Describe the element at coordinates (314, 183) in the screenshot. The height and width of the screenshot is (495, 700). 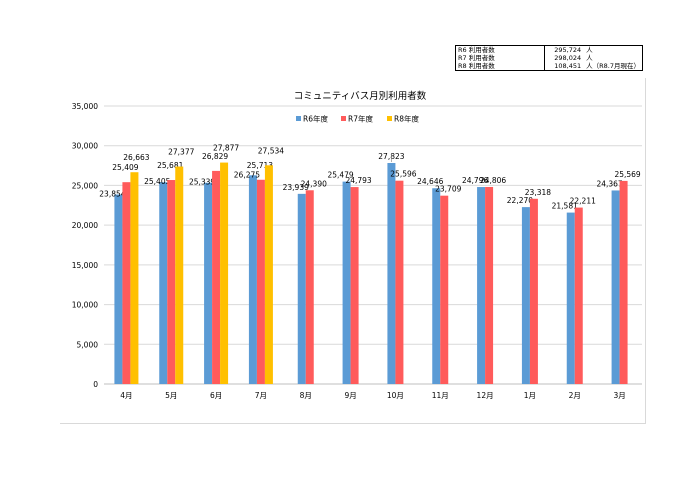
I see `data-label: 24,390` at that location.